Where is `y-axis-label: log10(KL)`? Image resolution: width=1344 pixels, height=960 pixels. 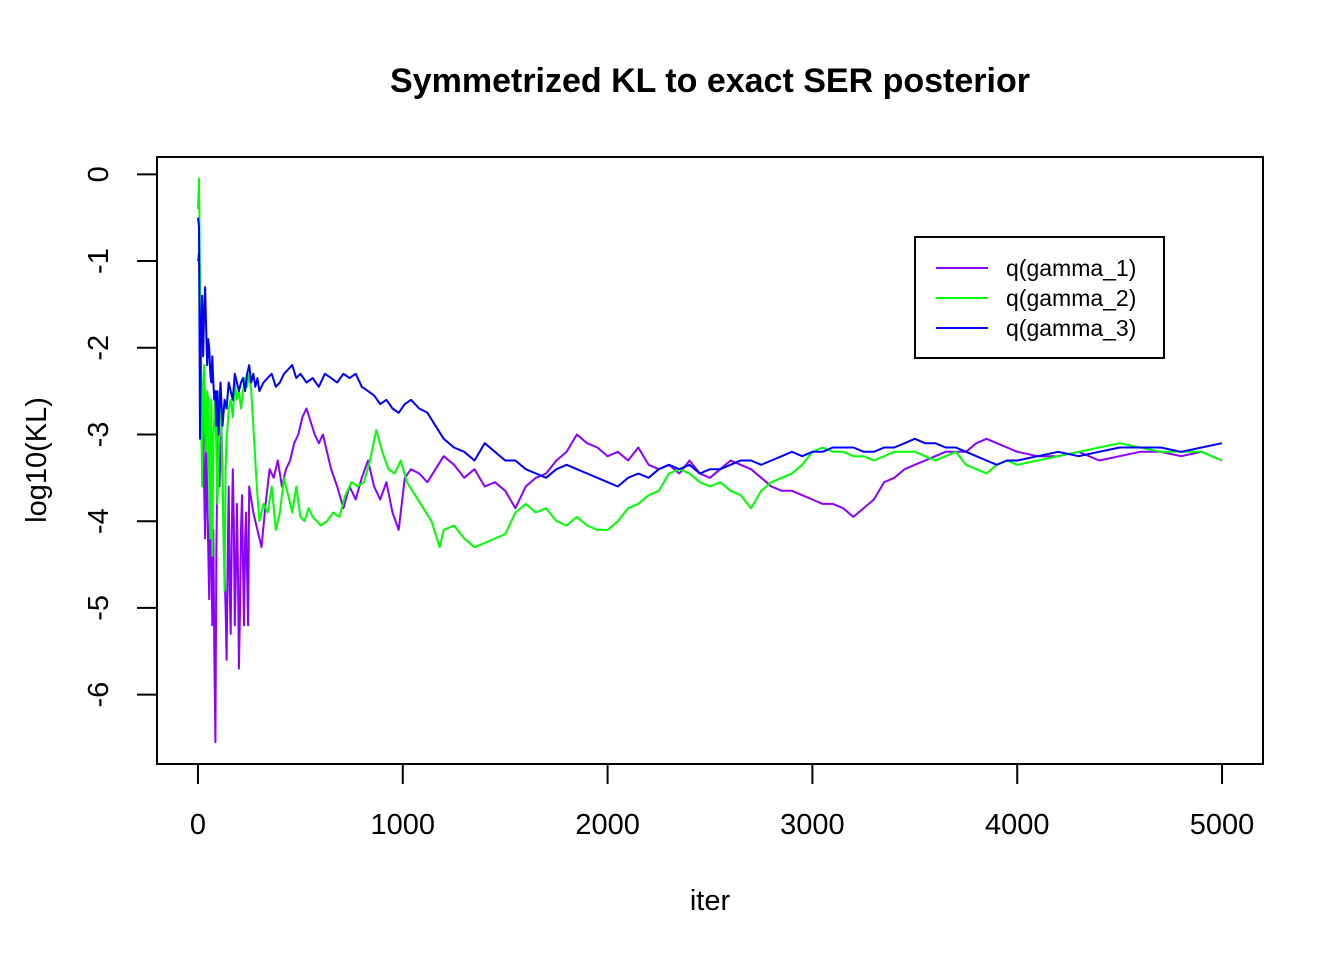 y-axis-label: log10(KL) is located at coordinates (37, 460).